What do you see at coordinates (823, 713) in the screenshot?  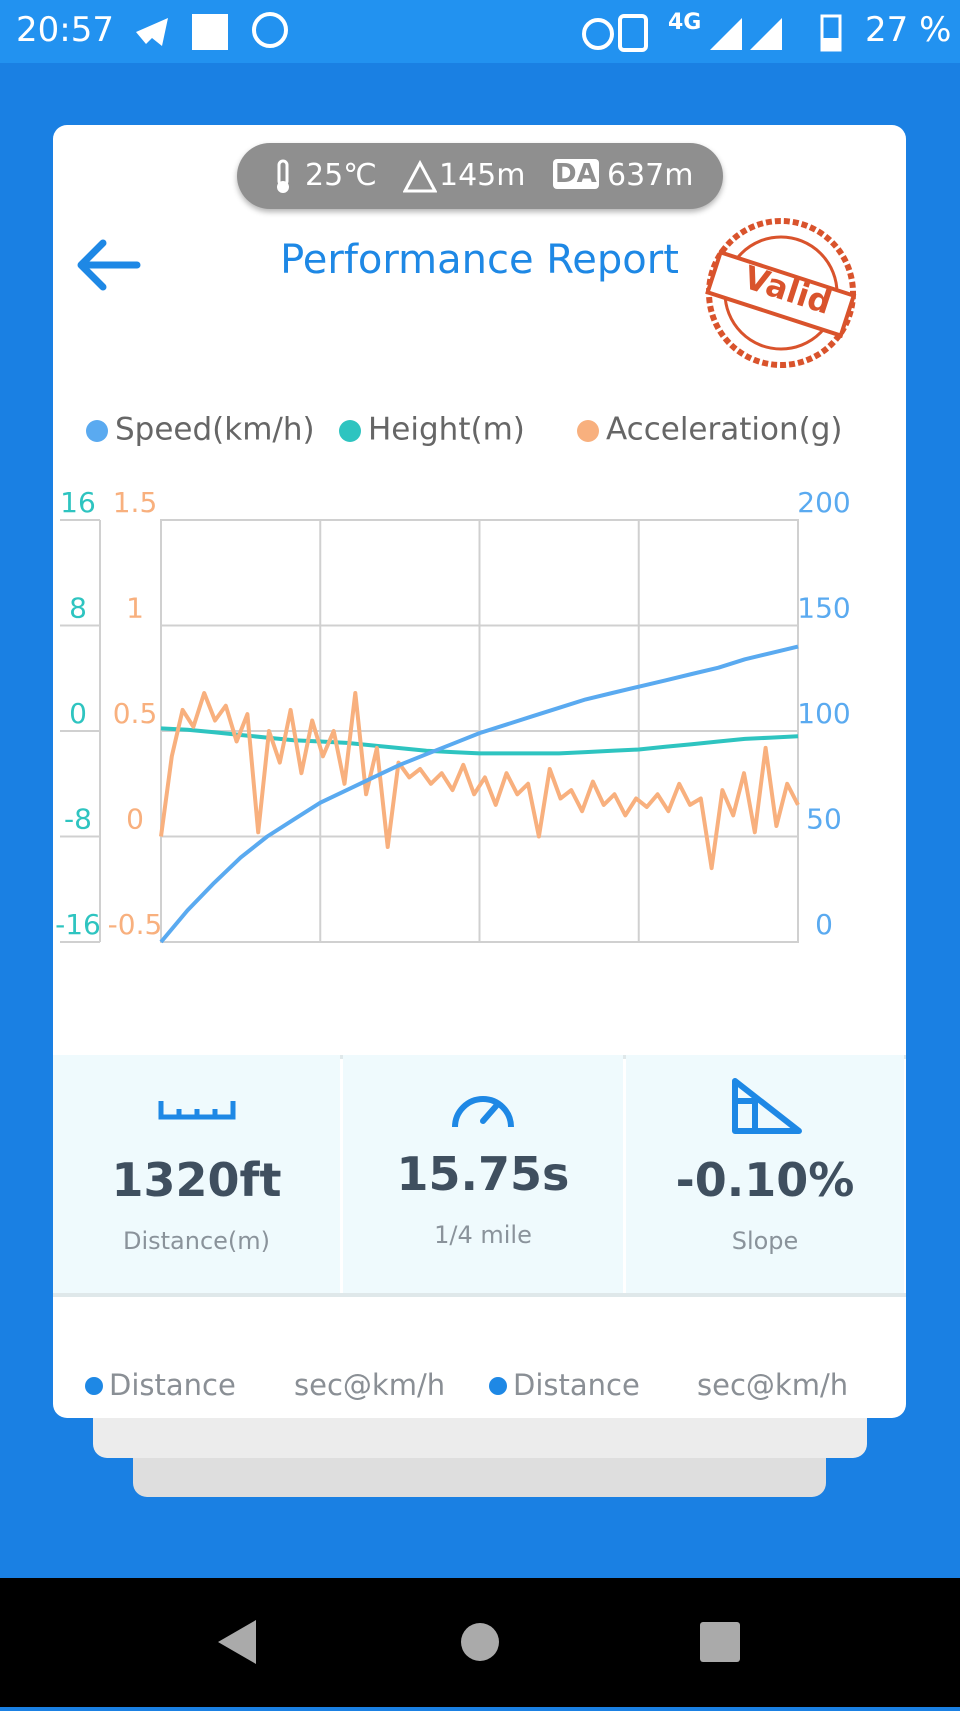 I see `y2-tick-label: 100` at bounding box center [823, 713].